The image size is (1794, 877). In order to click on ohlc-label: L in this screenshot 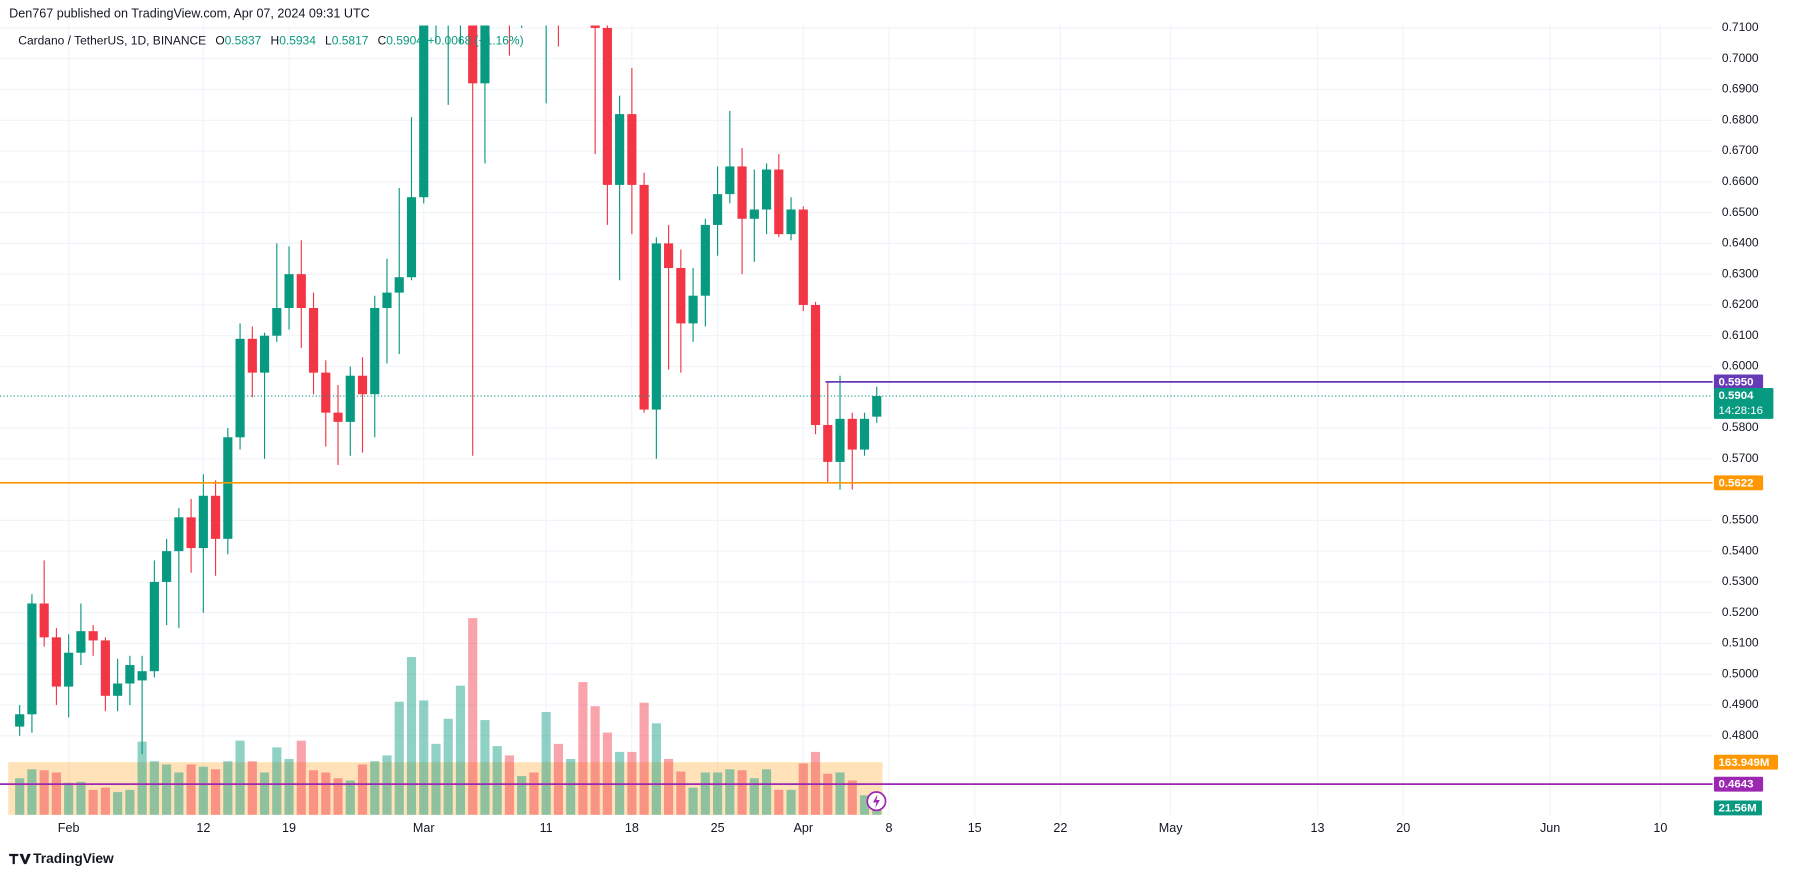, I will do `click(328, 41)`.